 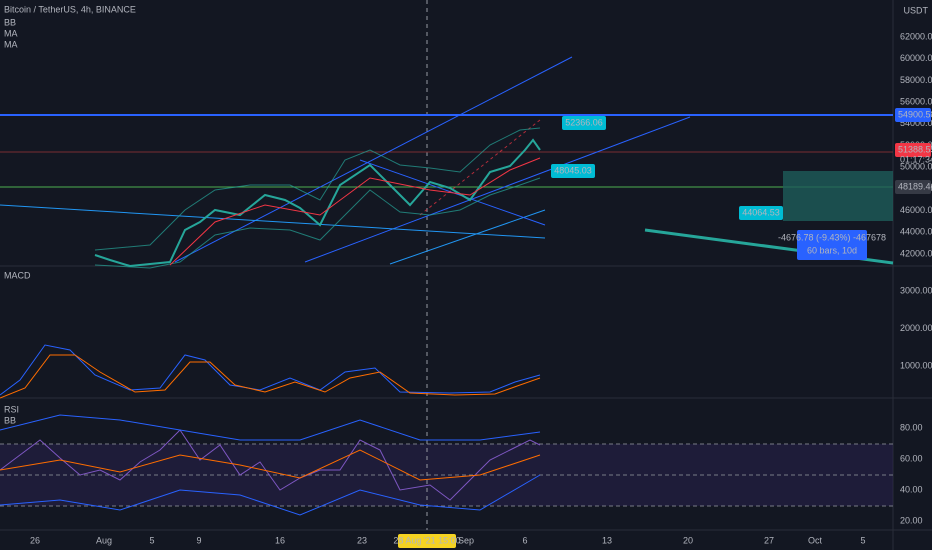 What do you see at coordinates (916, 365) in the screenshot?
I see `label: 1000.00` at bounding box center [916, 365].